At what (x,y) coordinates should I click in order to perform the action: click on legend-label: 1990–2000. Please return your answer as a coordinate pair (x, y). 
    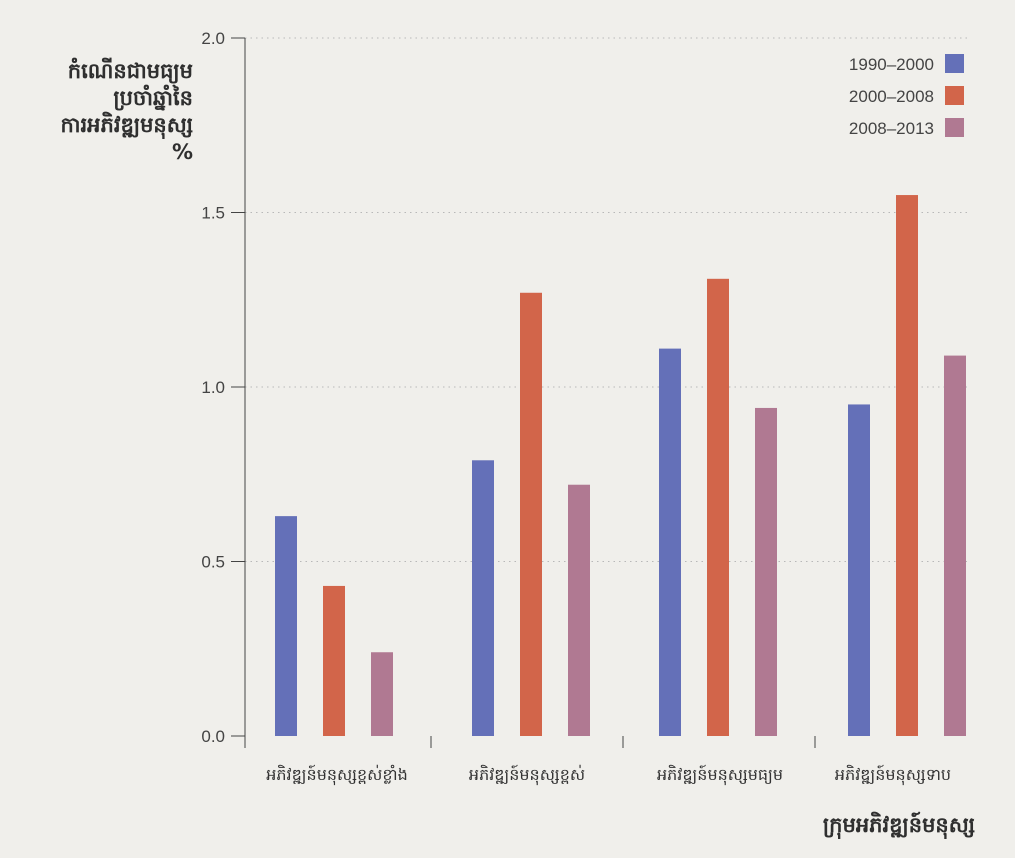
    Looking at the image, I should click on (891, 64).